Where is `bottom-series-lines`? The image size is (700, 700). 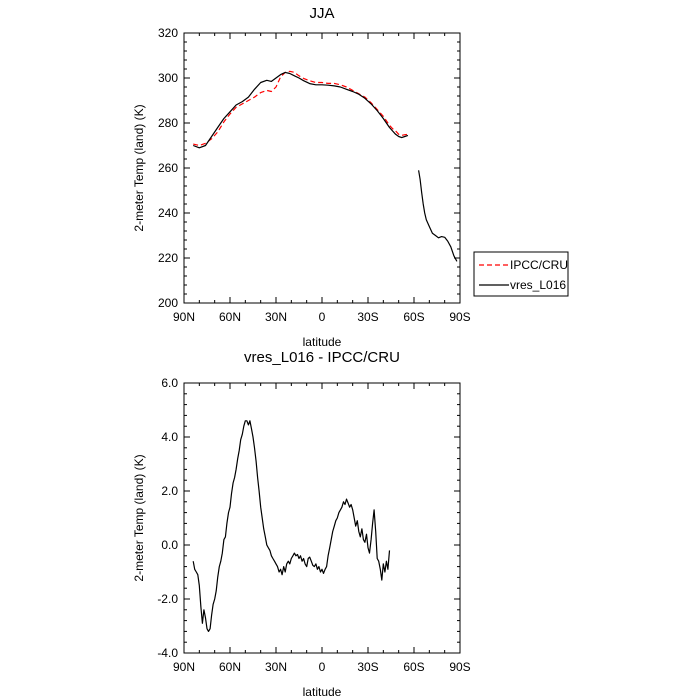
bottom-series-lines is located at coordinates (291, 526).